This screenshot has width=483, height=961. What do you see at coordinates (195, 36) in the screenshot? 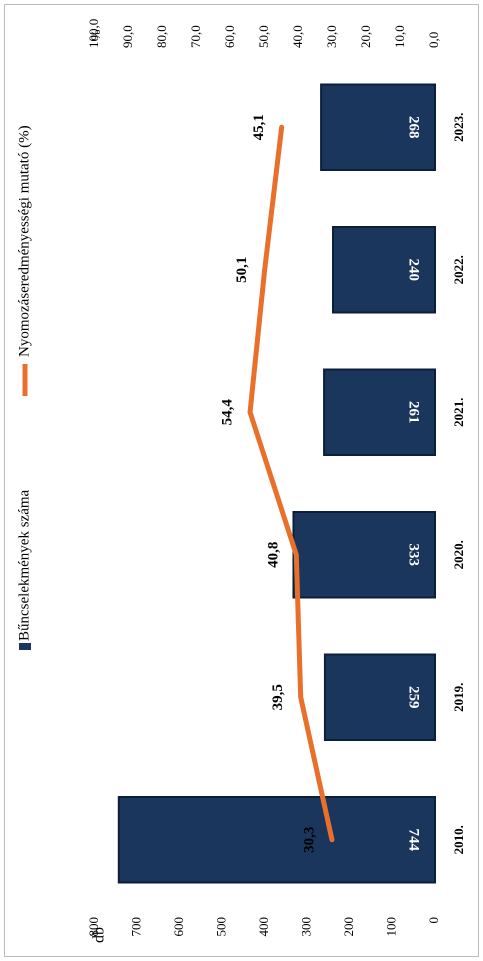
I see `y2-tick-label: 70,0` at bounding box center [195, 36].